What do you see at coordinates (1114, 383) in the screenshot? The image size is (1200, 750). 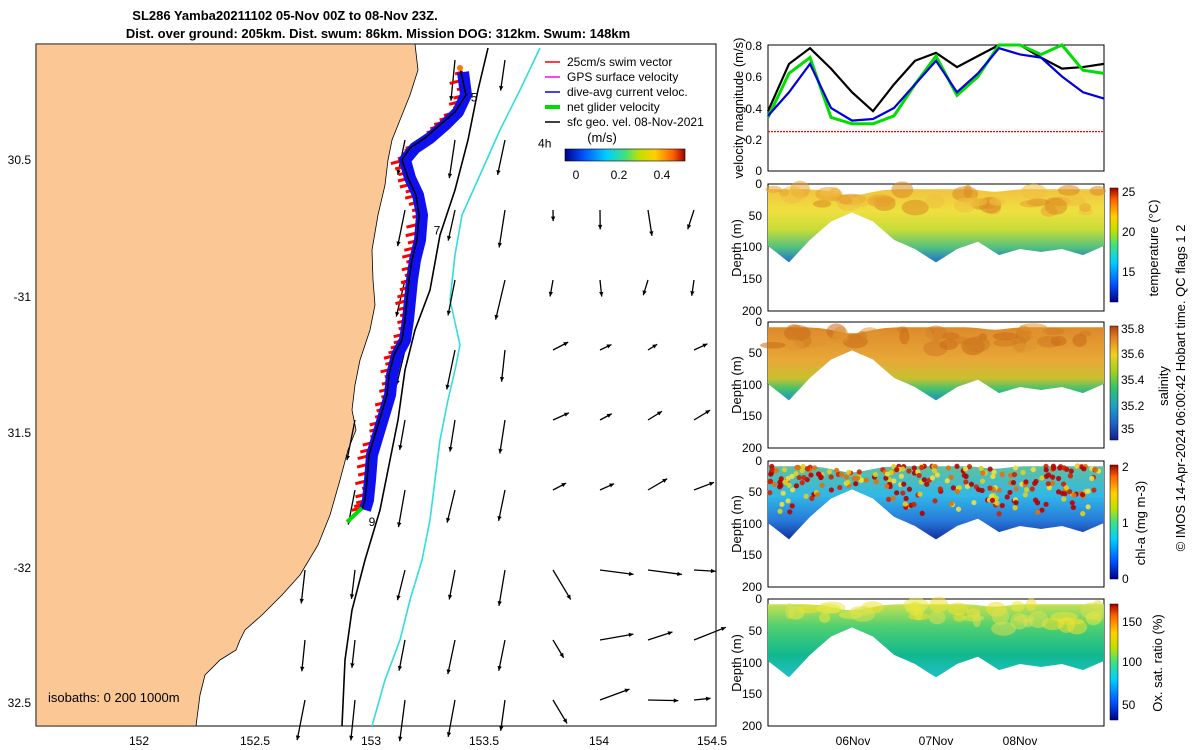 I see `salinity-colorbar` at bounding box center [1114, 383].